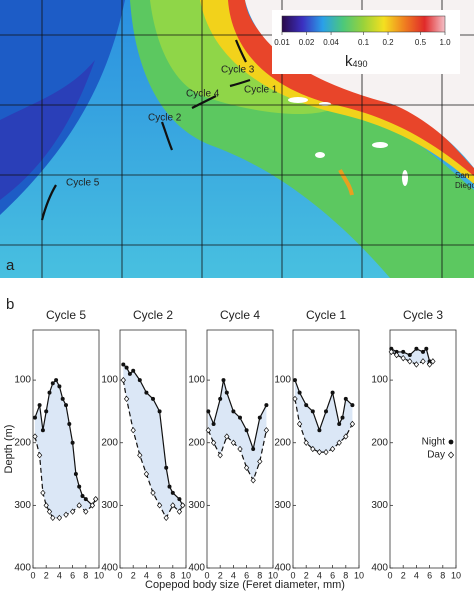  I want to click on place-label: San, so click(462, 175).